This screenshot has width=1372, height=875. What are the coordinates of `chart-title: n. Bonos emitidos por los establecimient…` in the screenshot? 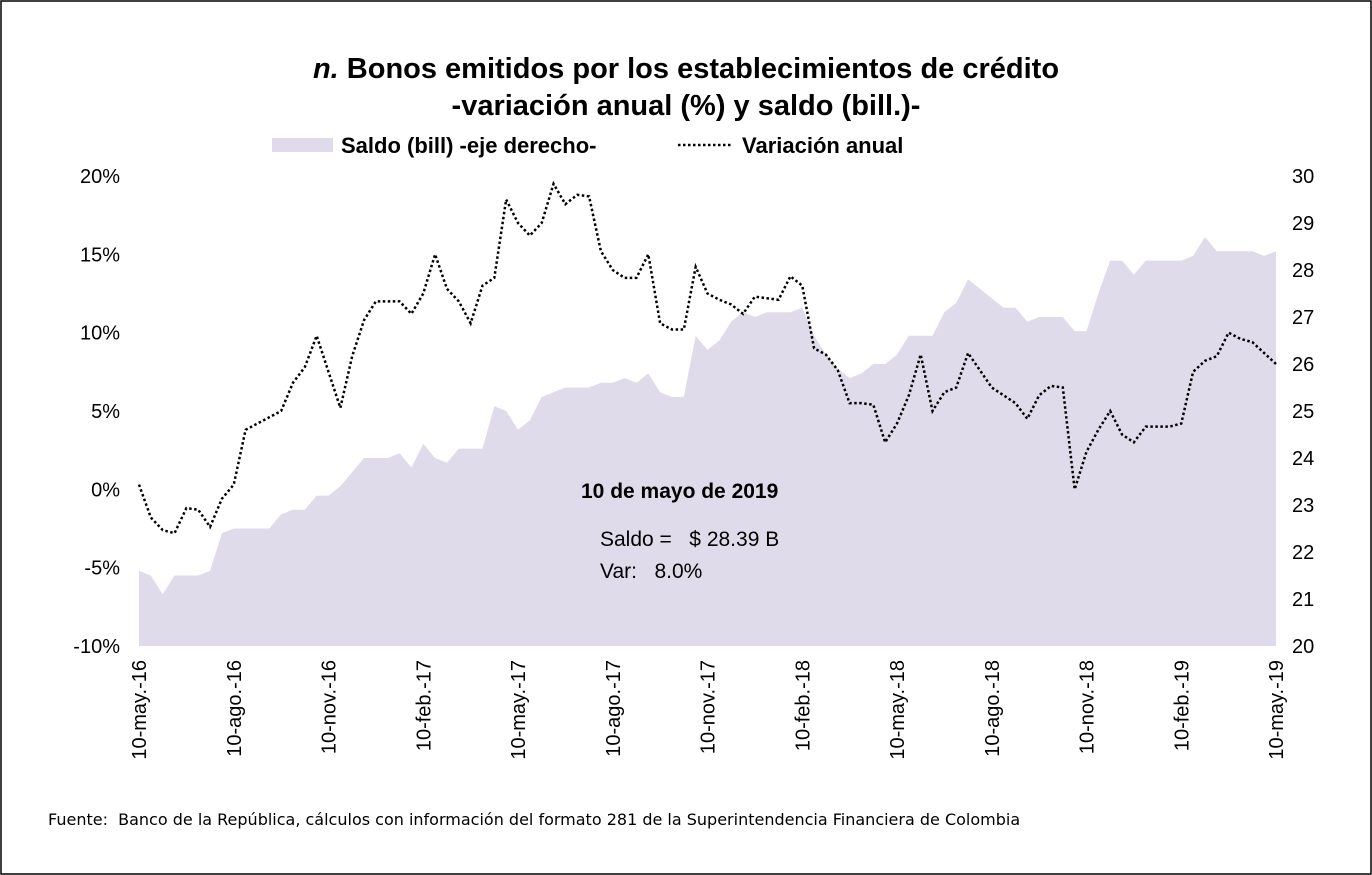 It's located at (686, 69).